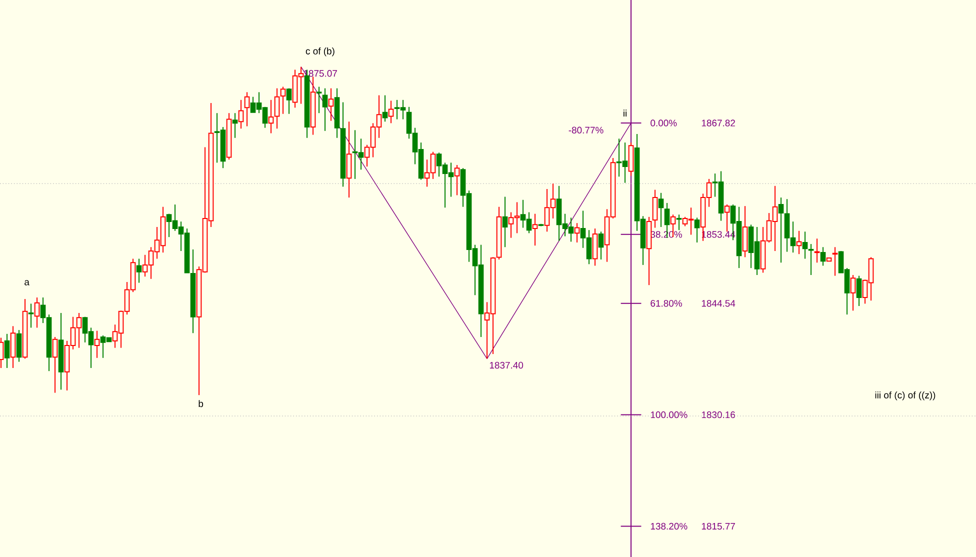 This screenshot has width=976, height=557. Describe the element at coordinates (719, 303) in the screenshot. I see `y-tick-label: 1844.54` at that location.